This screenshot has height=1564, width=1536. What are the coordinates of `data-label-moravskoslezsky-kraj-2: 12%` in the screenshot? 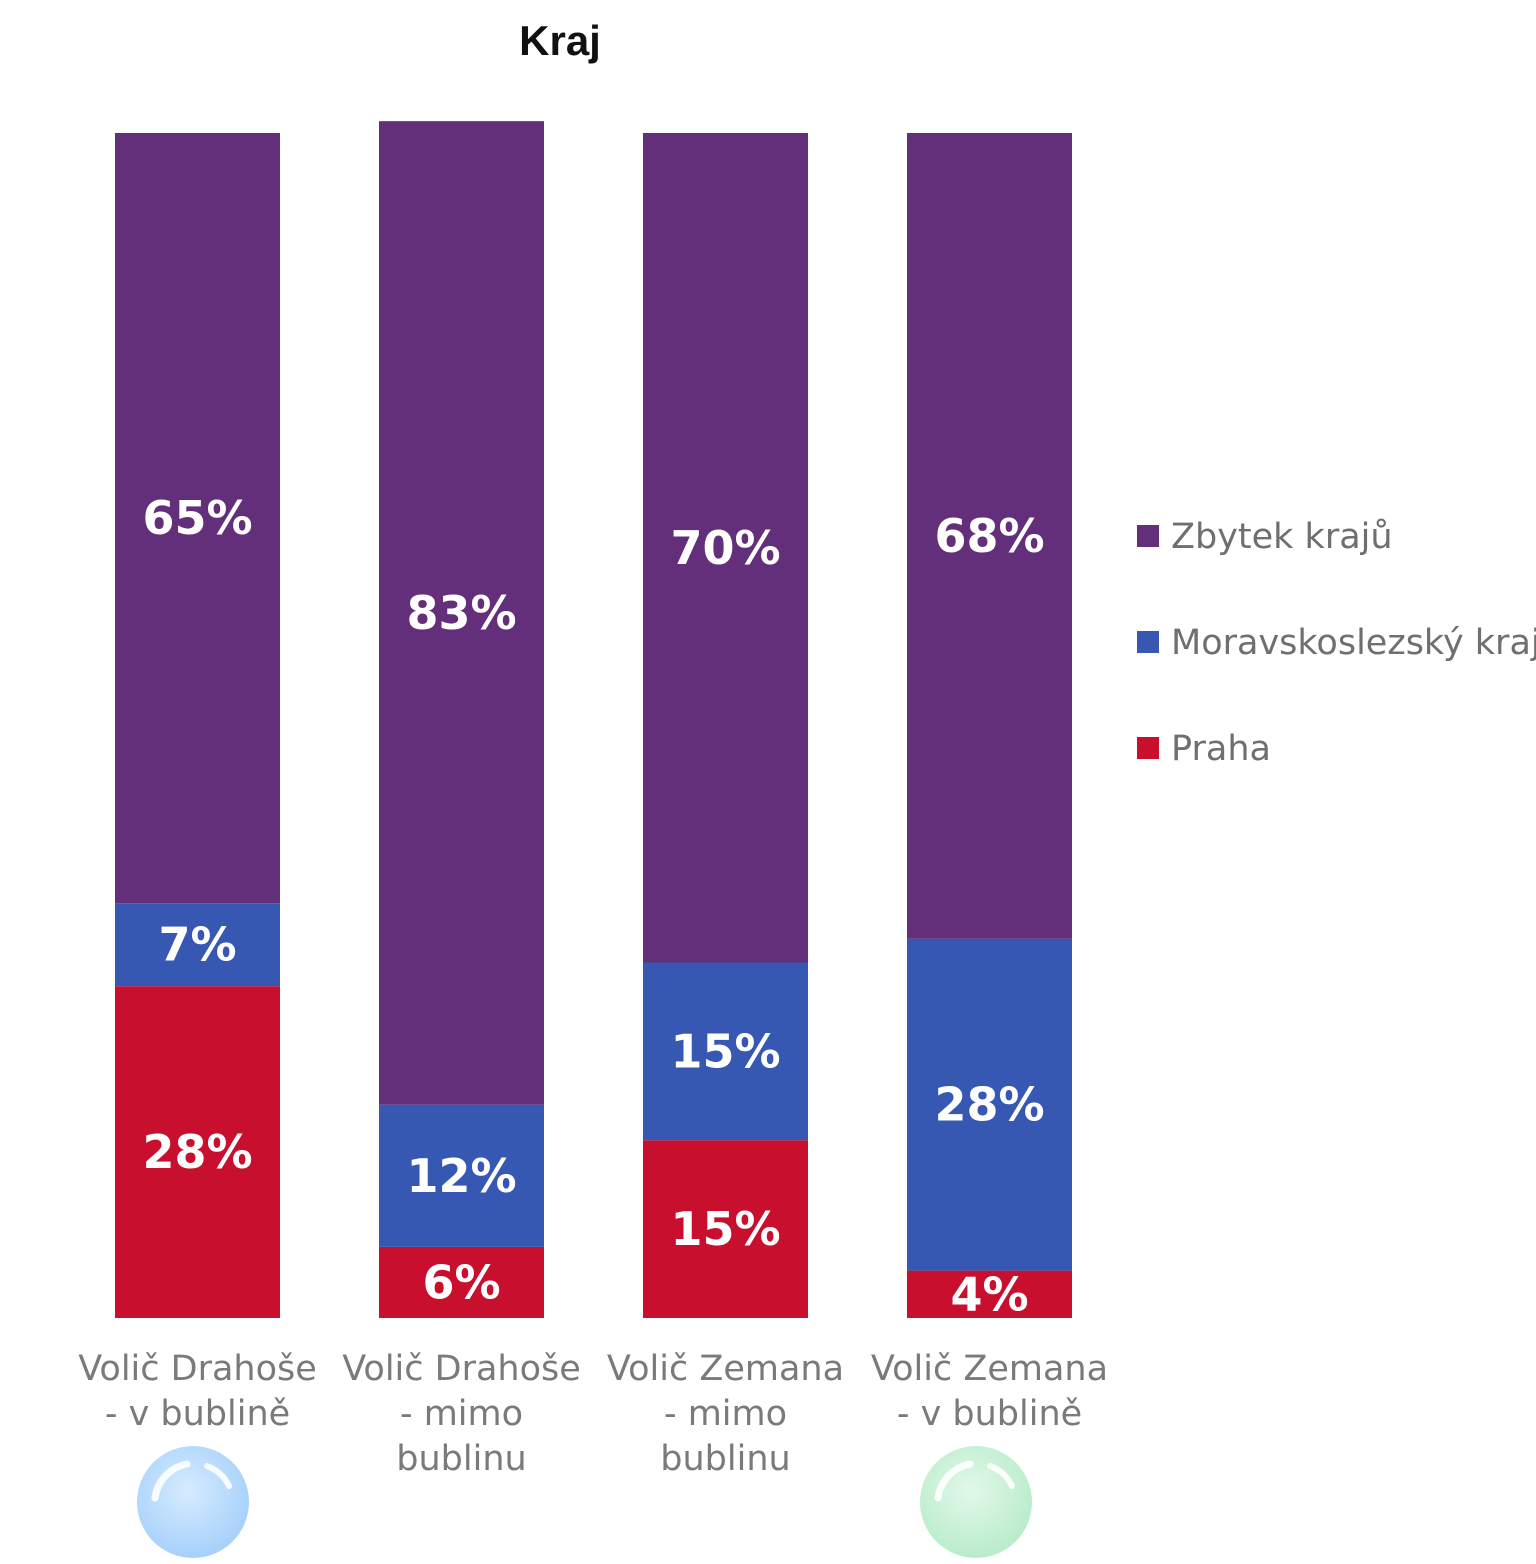 It's located at (461, 1176).